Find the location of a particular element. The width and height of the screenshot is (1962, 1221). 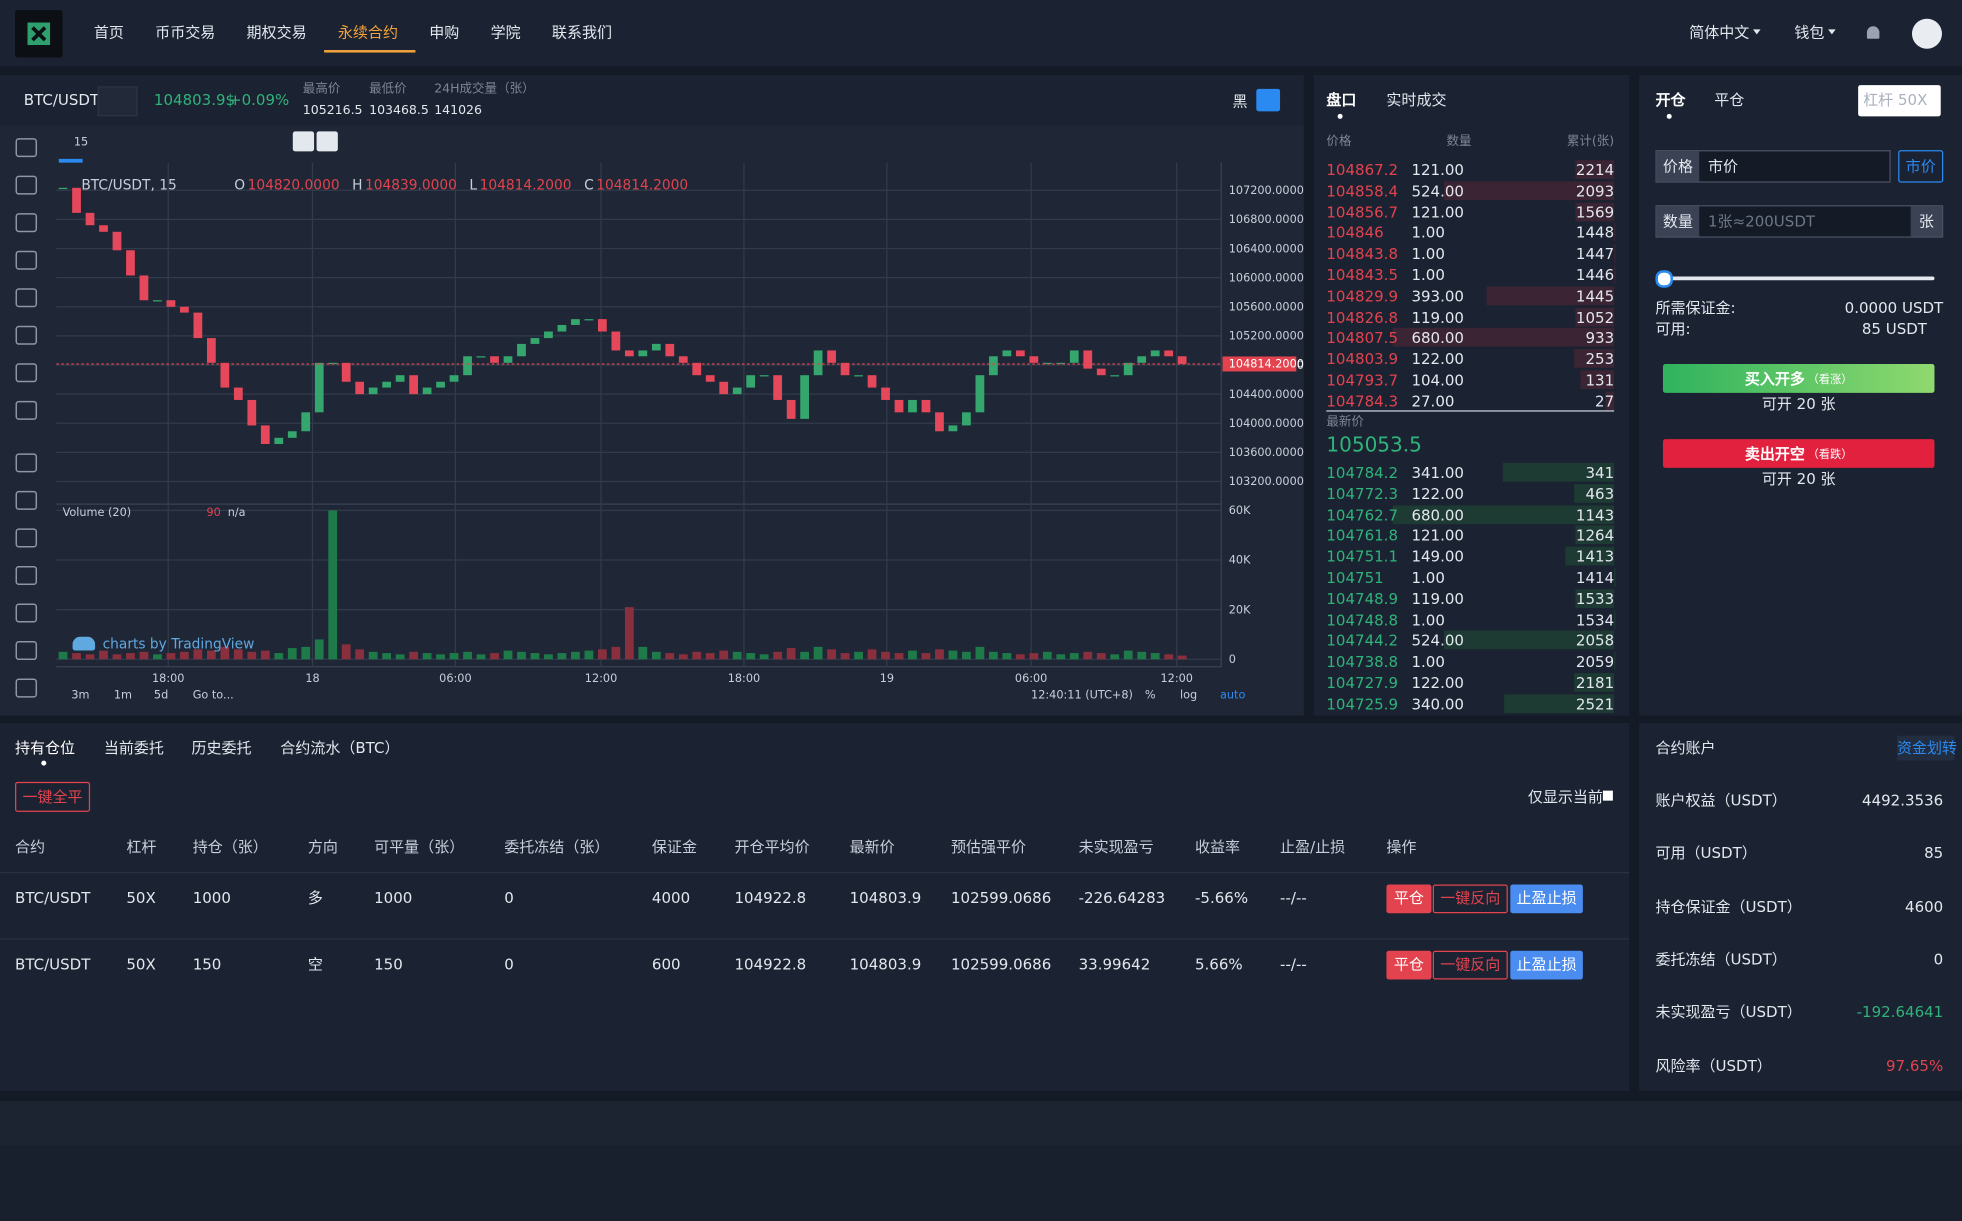

table-cell: 150 is located at coordinates (207, 964).